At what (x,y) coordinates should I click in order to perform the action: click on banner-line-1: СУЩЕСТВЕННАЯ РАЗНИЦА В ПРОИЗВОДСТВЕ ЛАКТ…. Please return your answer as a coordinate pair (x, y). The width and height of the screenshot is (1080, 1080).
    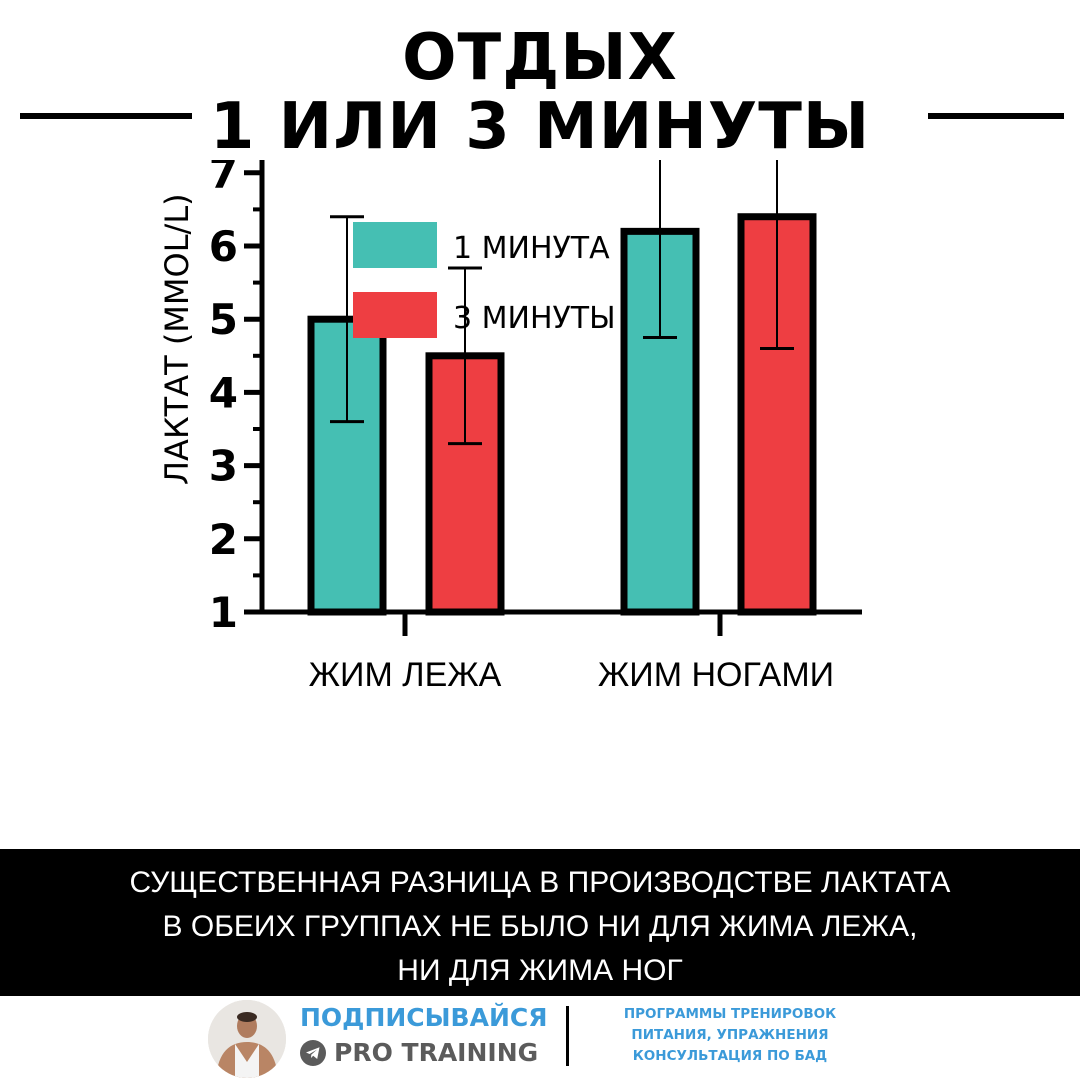
    Looking at the image, I should click on (540, 882).